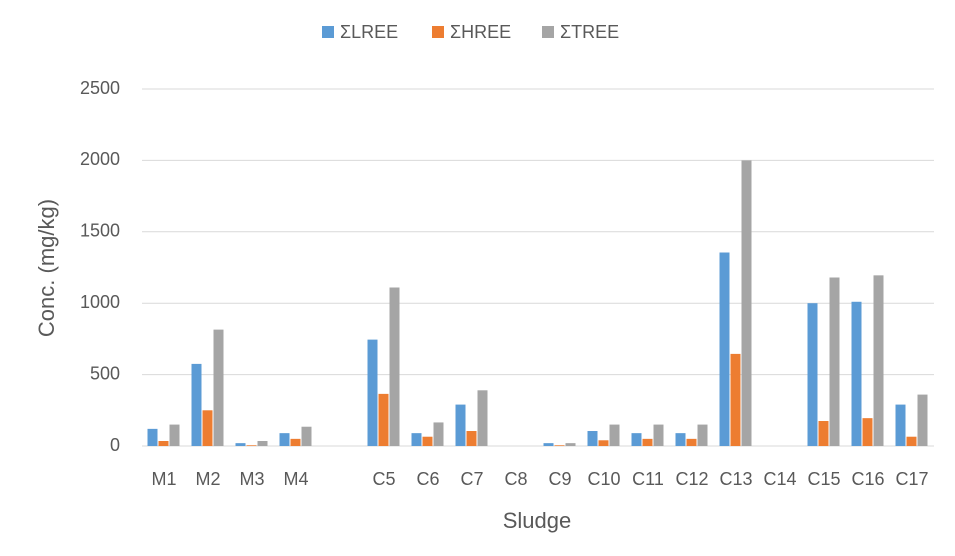 The height and width of the screenshot is (556, 955). Describe the element at coordinates (589, 32) in the screenshot. I see `legend-label: ΣTREE` at that location.